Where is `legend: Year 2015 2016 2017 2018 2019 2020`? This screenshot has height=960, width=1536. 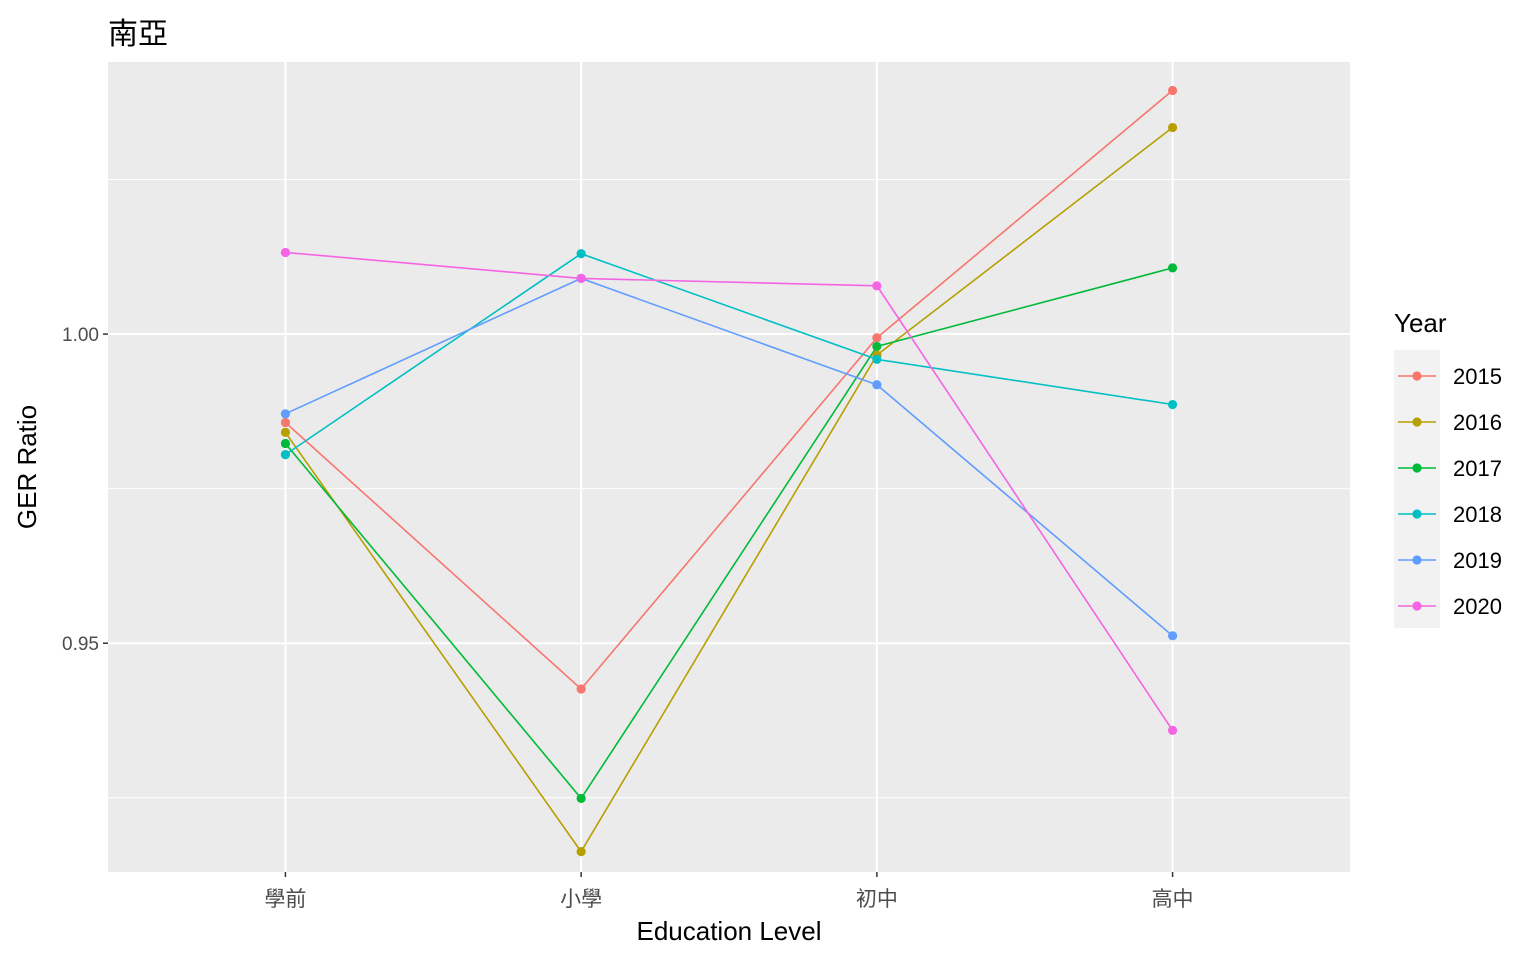
legend: Year 2015 2016 2017 2018 2019 2020 is located at coordinates (1448, 468).